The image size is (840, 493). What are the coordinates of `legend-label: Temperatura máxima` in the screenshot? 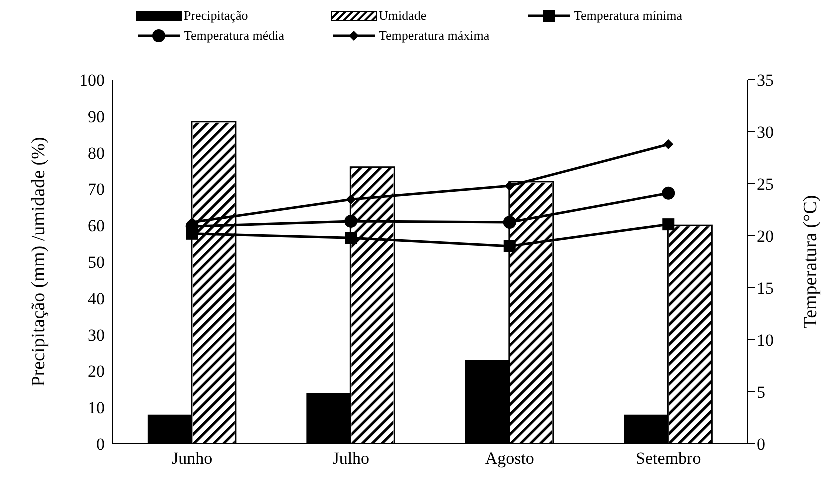 It's located at (434, 36).